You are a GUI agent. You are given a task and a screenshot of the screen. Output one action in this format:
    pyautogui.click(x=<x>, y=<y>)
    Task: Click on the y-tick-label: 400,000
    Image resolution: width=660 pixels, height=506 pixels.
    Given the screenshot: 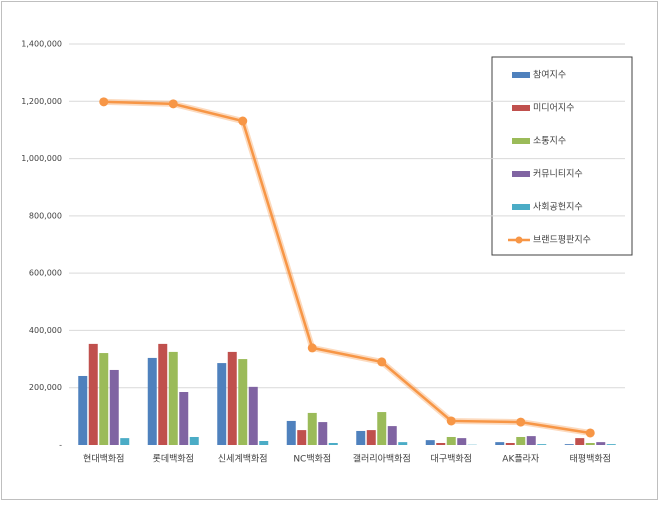 What is the action you would take?
    pyautogui.click(x=45, y=330)
    